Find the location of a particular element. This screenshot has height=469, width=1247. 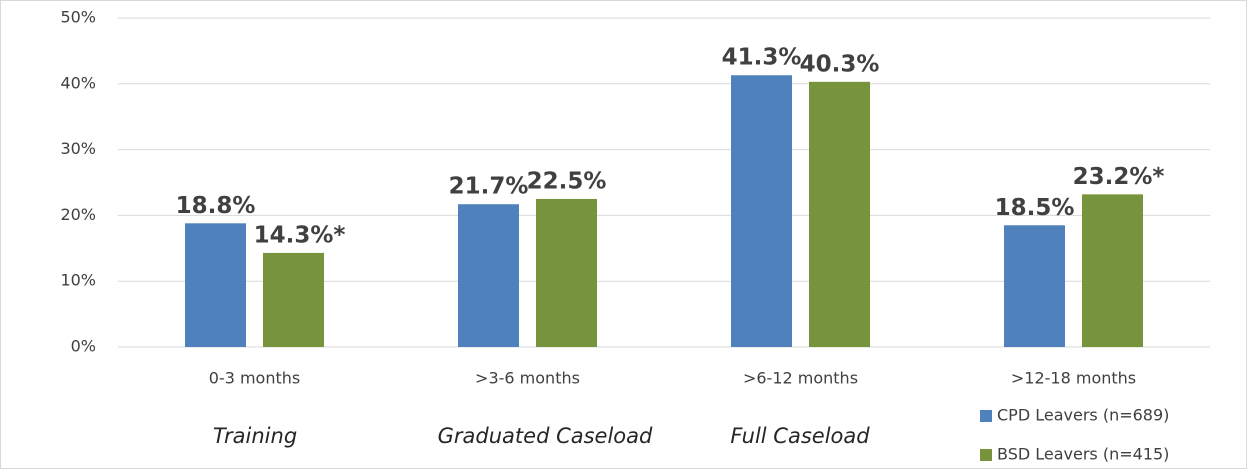

value-label: 18.8% is located at coordinates (216, 206).